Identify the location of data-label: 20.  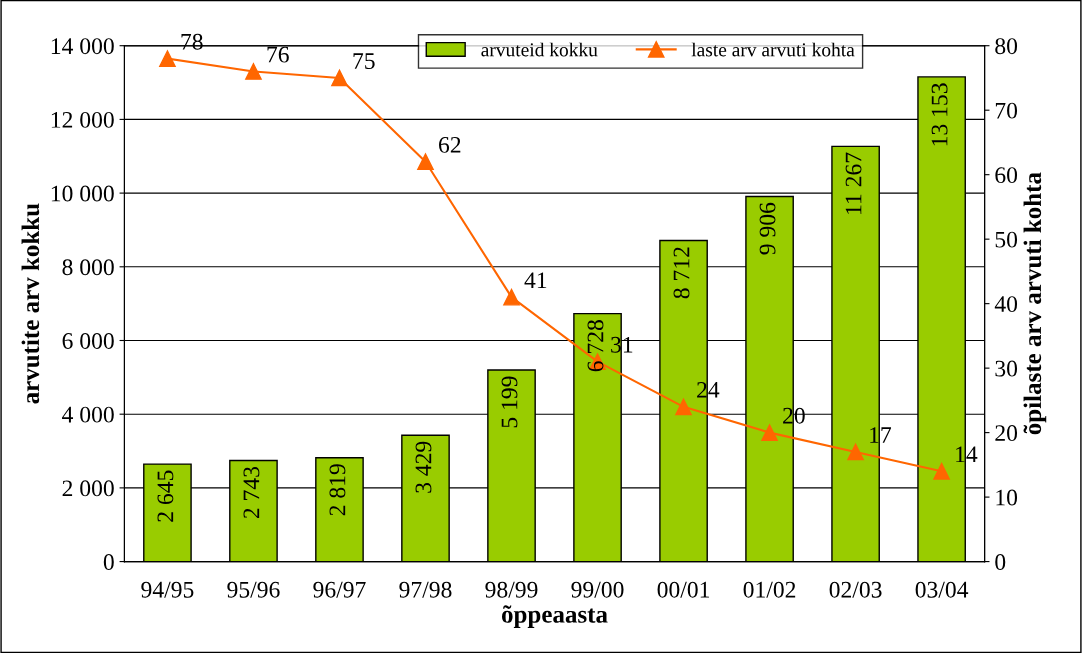
(794, 415).